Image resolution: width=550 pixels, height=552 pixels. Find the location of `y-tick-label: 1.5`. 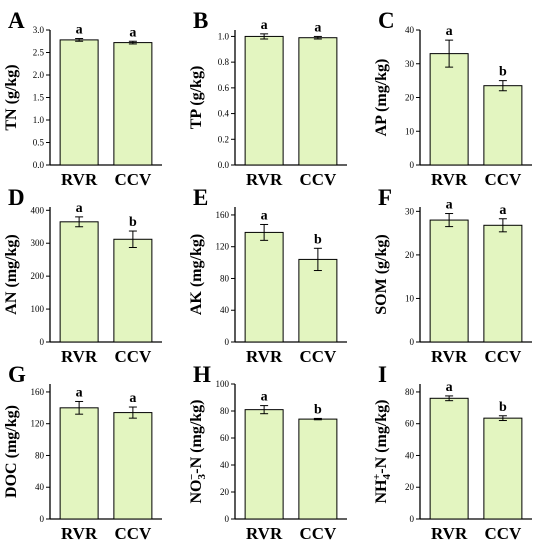

y-tick-label: 1.5 is located at coordinates (39, 98).